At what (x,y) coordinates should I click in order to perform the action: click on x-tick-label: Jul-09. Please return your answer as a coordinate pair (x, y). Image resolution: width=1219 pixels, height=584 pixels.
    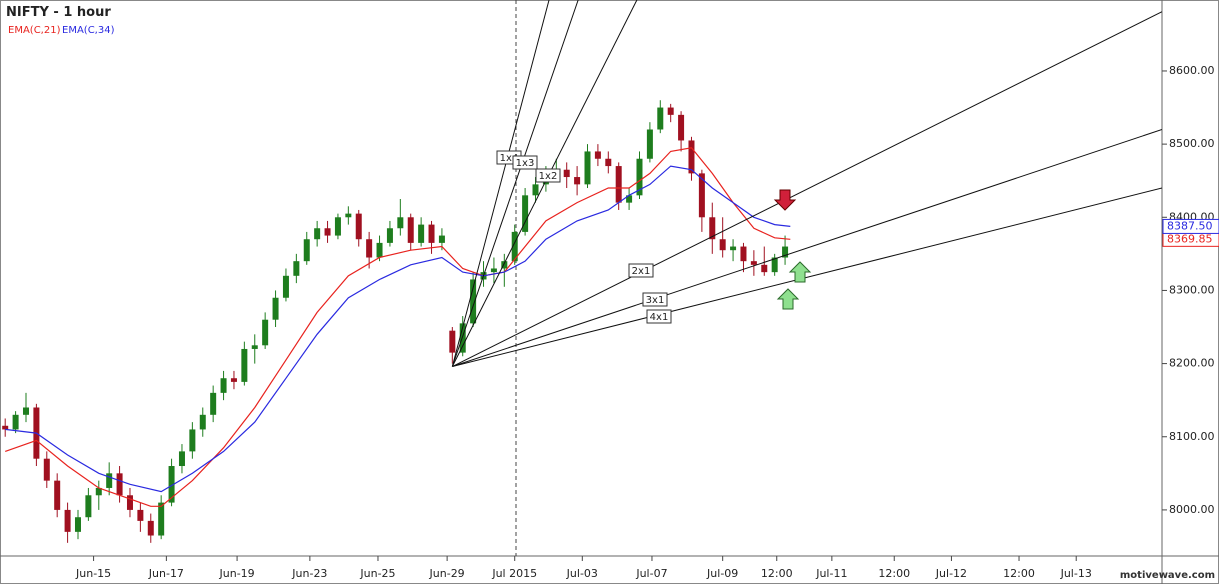
    Looking at the image, I should click on (722, 573).